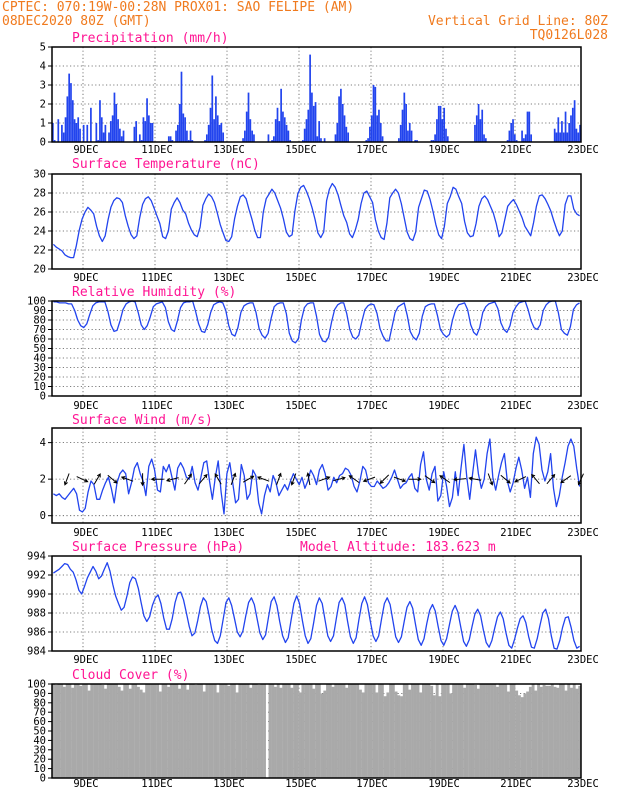 Image resolution: width=618 pixels, height=800 pixels. Describe the element at coordinates (444, 533) in the screenshot. I see `x-tick-label: 19DEC` at that location.